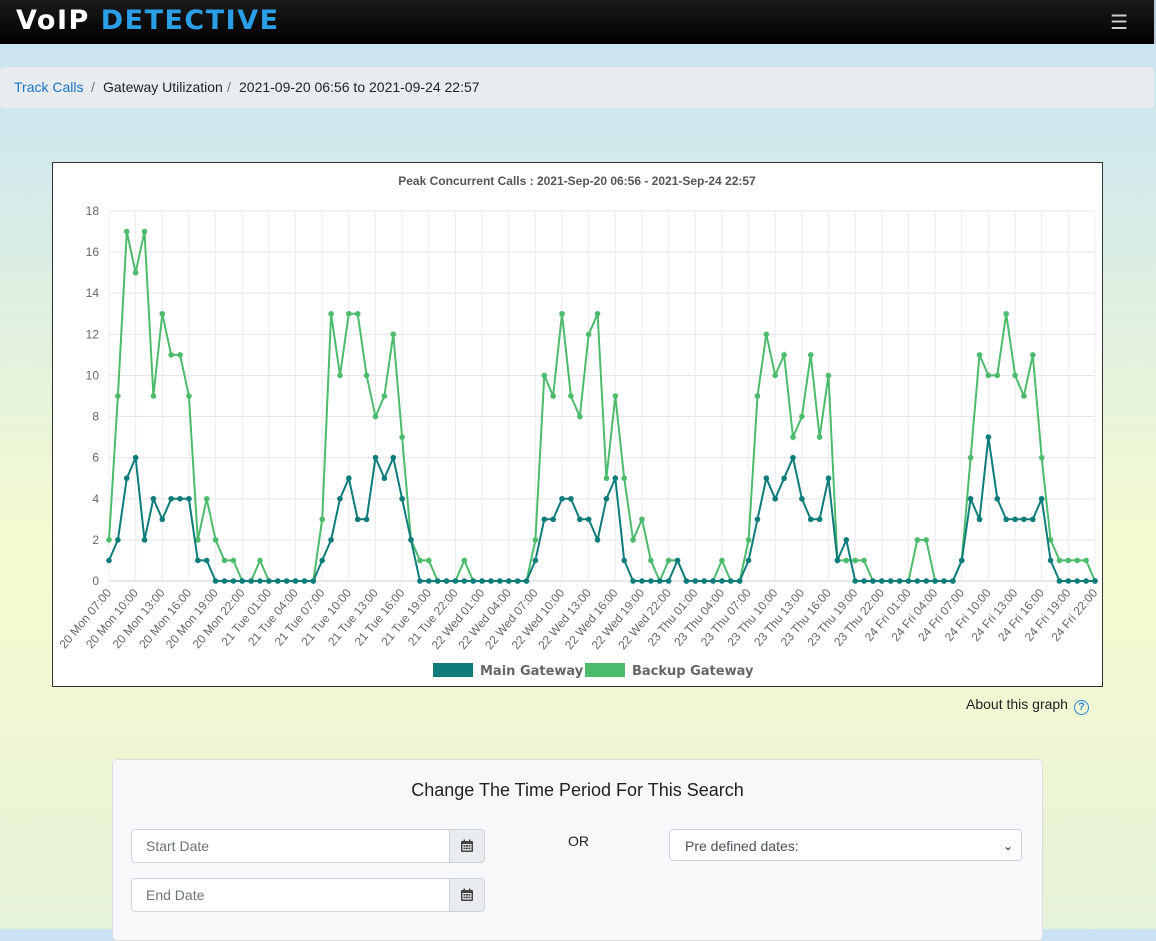 The width and height of the screenshot is (1156, 941). Describe the element at coordinates (148, 21) in the screenshot. I see `logo: VoIP DETECTIVE` at that location.